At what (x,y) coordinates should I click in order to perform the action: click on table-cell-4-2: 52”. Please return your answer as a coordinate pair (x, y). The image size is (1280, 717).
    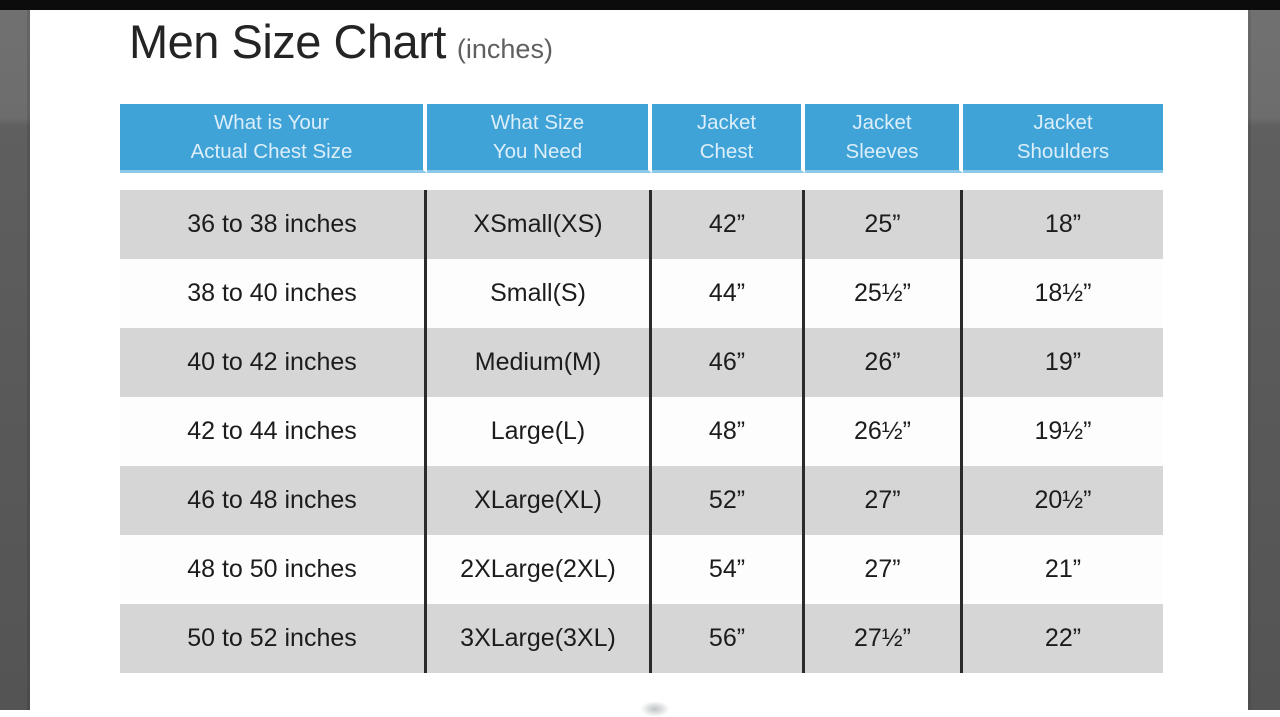
    Looking at the image, I should click on (728, 500).